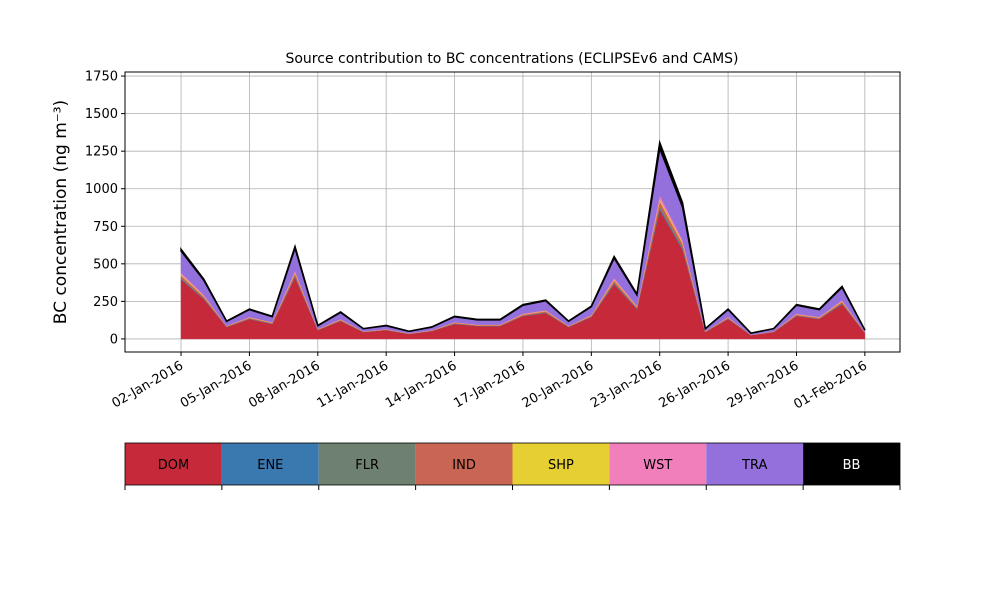 This screenshot has height=600, width=1000. I want to click on x-tick-label: 05-Jan-2016, so click(216, 384).